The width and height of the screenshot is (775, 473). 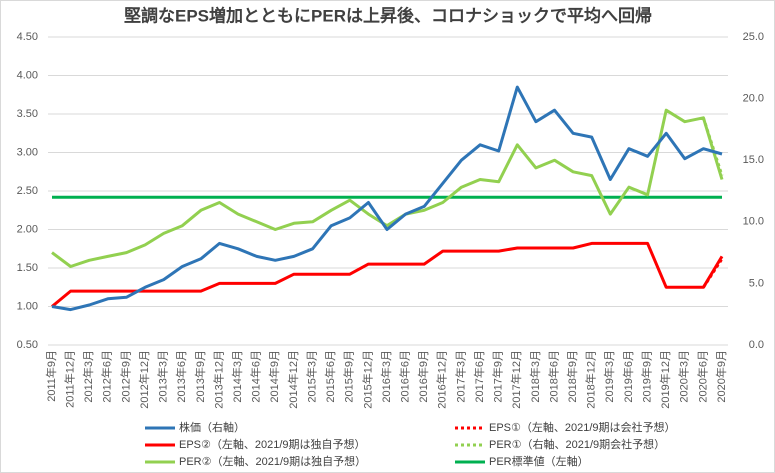 I want to click on x-tick-label: 2015年6月, so click(x=330, y=376).